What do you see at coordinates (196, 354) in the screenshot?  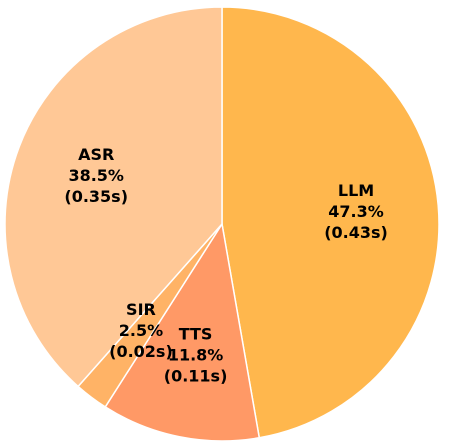 I see `slice-percent: 11.8%` at bounding box center [196, 354].